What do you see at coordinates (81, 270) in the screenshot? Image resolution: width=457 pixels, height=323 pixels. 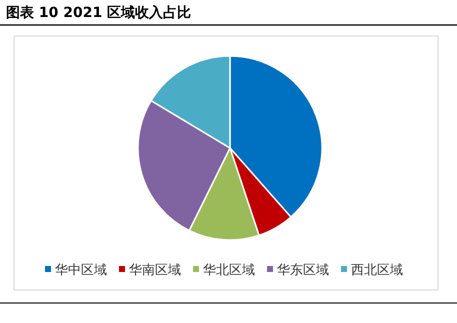 I see `legend-label: 华中区域` at bounding box center [81, 270].